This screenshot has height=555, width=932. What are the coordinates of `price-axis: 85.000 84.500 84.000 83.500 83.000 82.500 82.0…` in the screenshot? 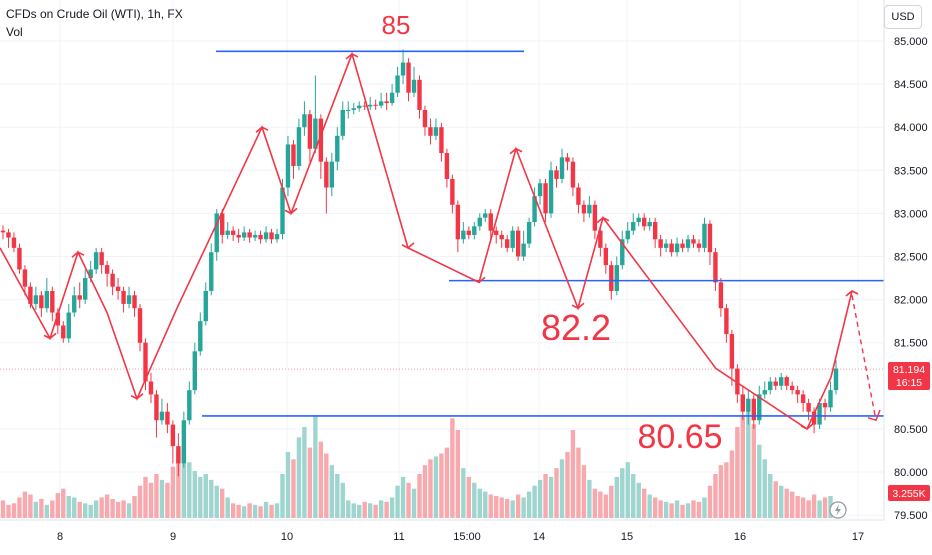 It's located at (911, 279).